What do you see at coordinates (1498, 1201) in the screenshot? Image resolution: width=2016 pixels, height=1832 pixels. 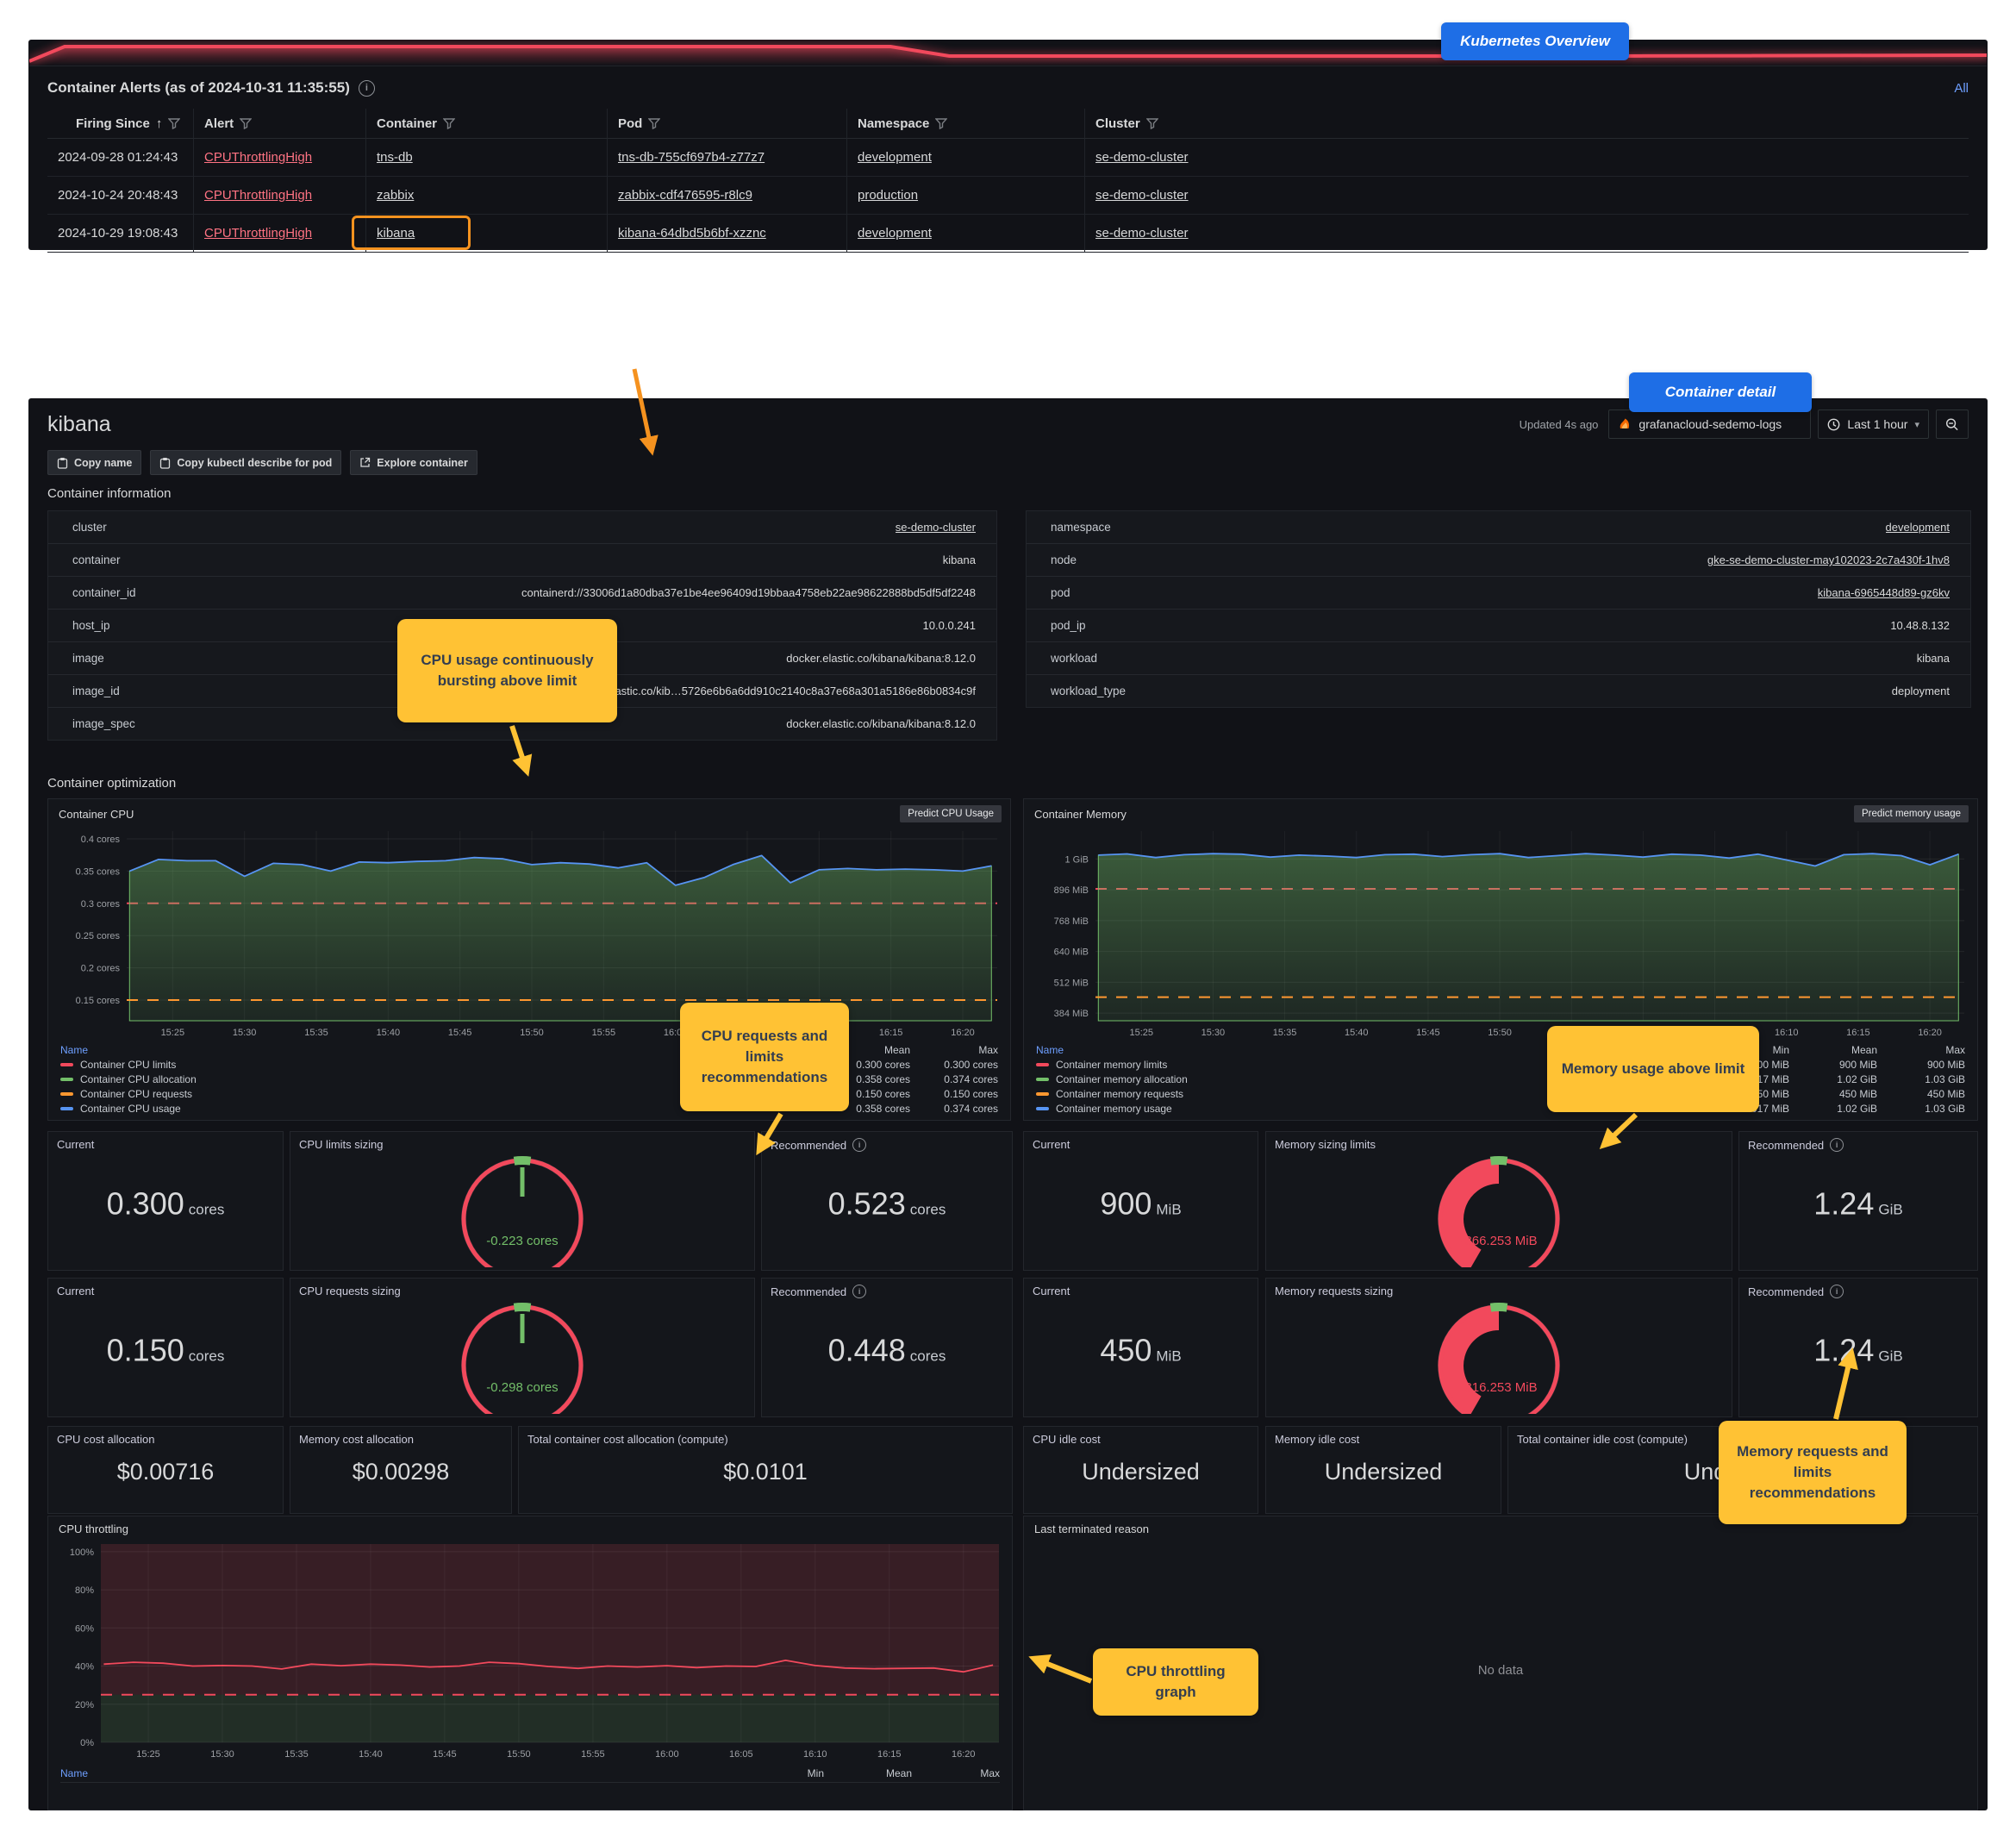 I see `memory-sizing-limits-gauge-panel: Memory sizing limits -366.253 MiB` at bounding box center [1498, 1201].